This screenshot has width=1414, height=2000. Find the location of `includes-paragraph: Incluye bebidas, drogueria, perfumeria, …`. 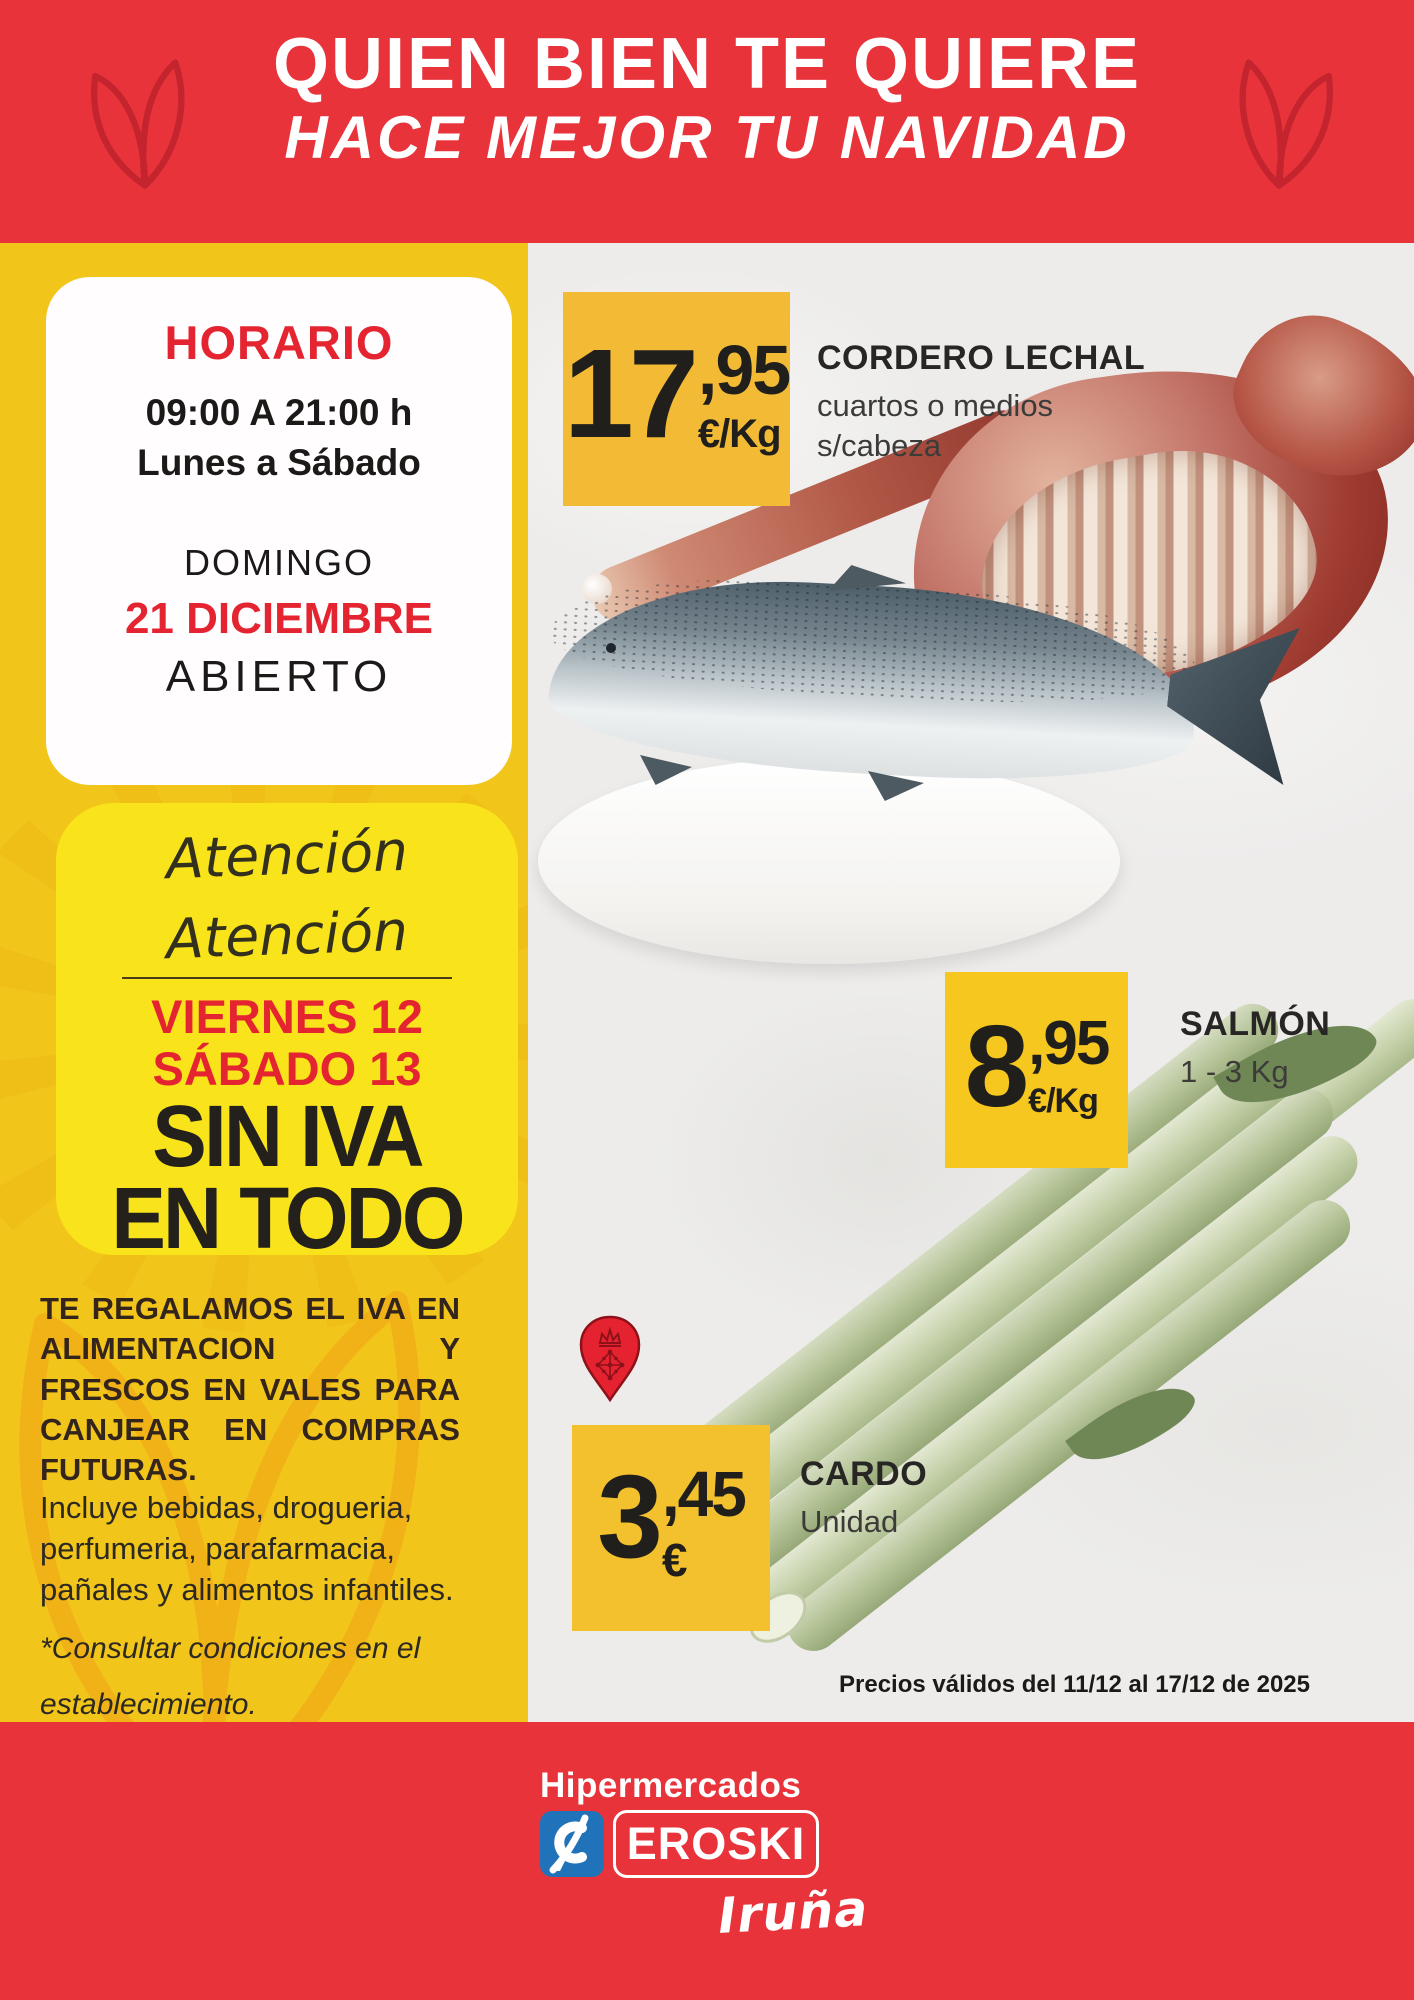

includes-paragraph: Incluye bebidas, drogueria, perfumeria, … is located at coordinates (247, 1549).